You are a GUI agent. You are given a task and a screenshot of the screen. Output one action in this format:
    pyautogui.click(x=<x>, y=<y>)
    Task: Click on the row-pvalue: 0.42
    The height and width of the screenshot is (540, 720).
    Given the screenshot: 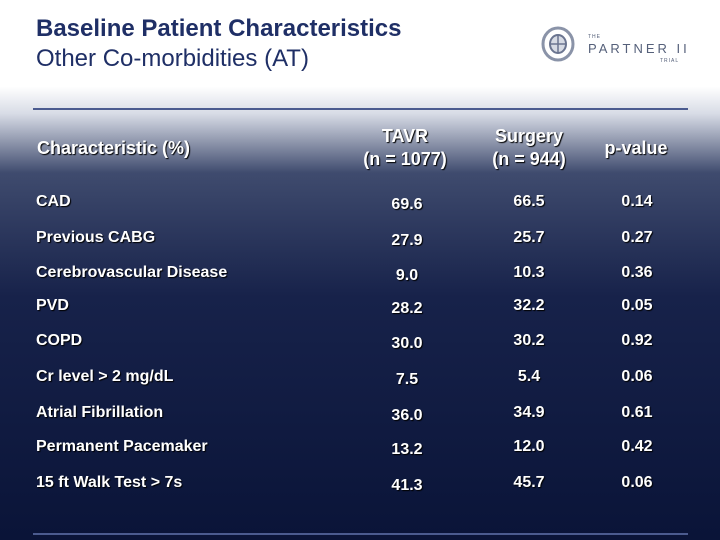 What is the action you would take?
    pyautogui.click(x=637, y=446)
    